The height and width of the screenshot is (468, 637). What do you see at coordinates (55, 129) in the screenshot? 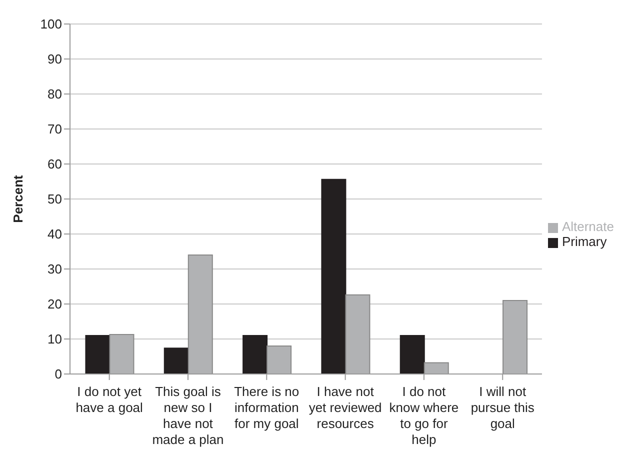
I see `y-tick-label: 70` at bounding box center [55, 129].